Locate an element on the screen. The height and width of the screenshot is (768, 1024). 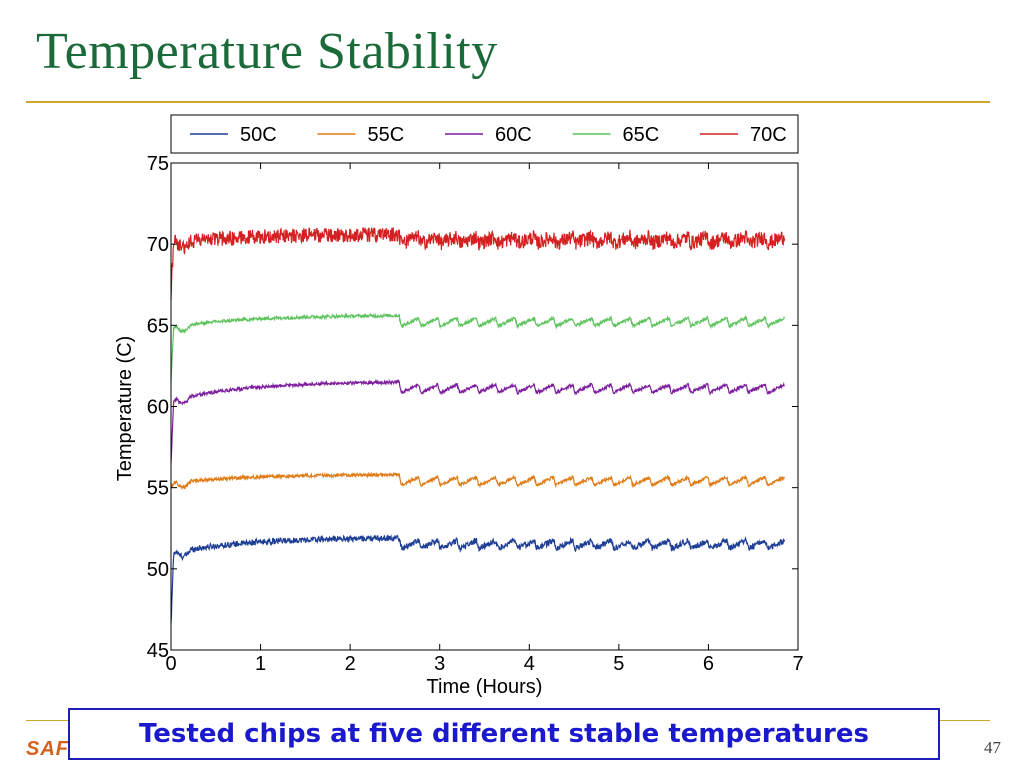
x-tick-label: 1 is located at coordinates (260, 664).